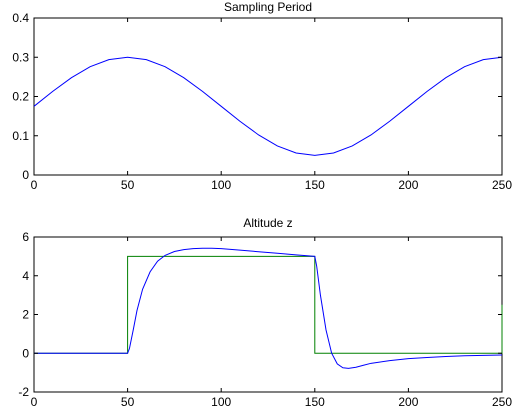 This screenshot has height=416, width=513. Describe the element at coordinates (502, 402) in the screenshot. I see `altitude-xtick-label: 250` at that location.